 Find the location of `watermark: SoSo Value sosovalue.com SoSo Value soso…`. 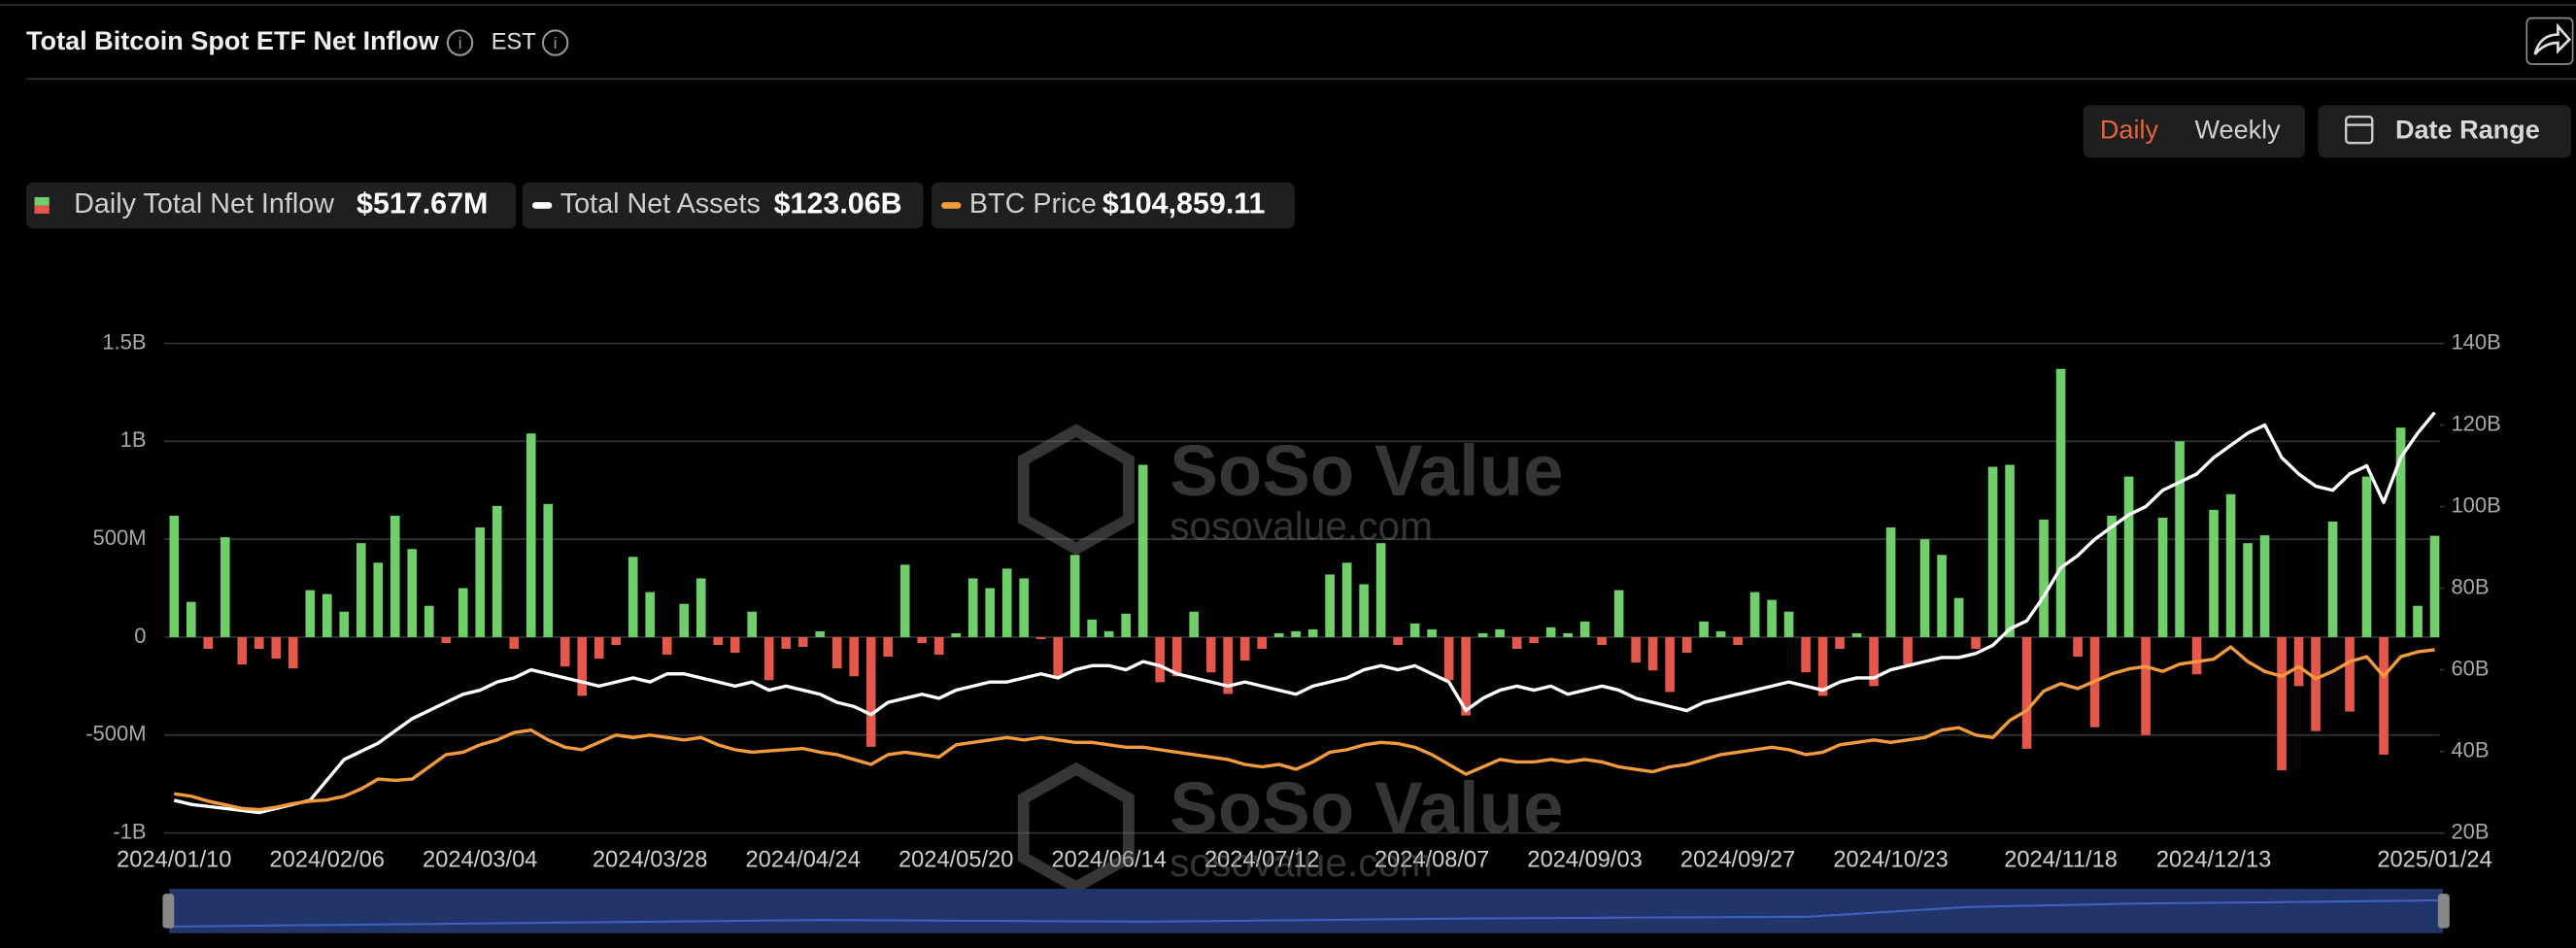

watermark: SoSo Value sosovalue.com SoSo Value soso… is located at coordinates (1290, 659).